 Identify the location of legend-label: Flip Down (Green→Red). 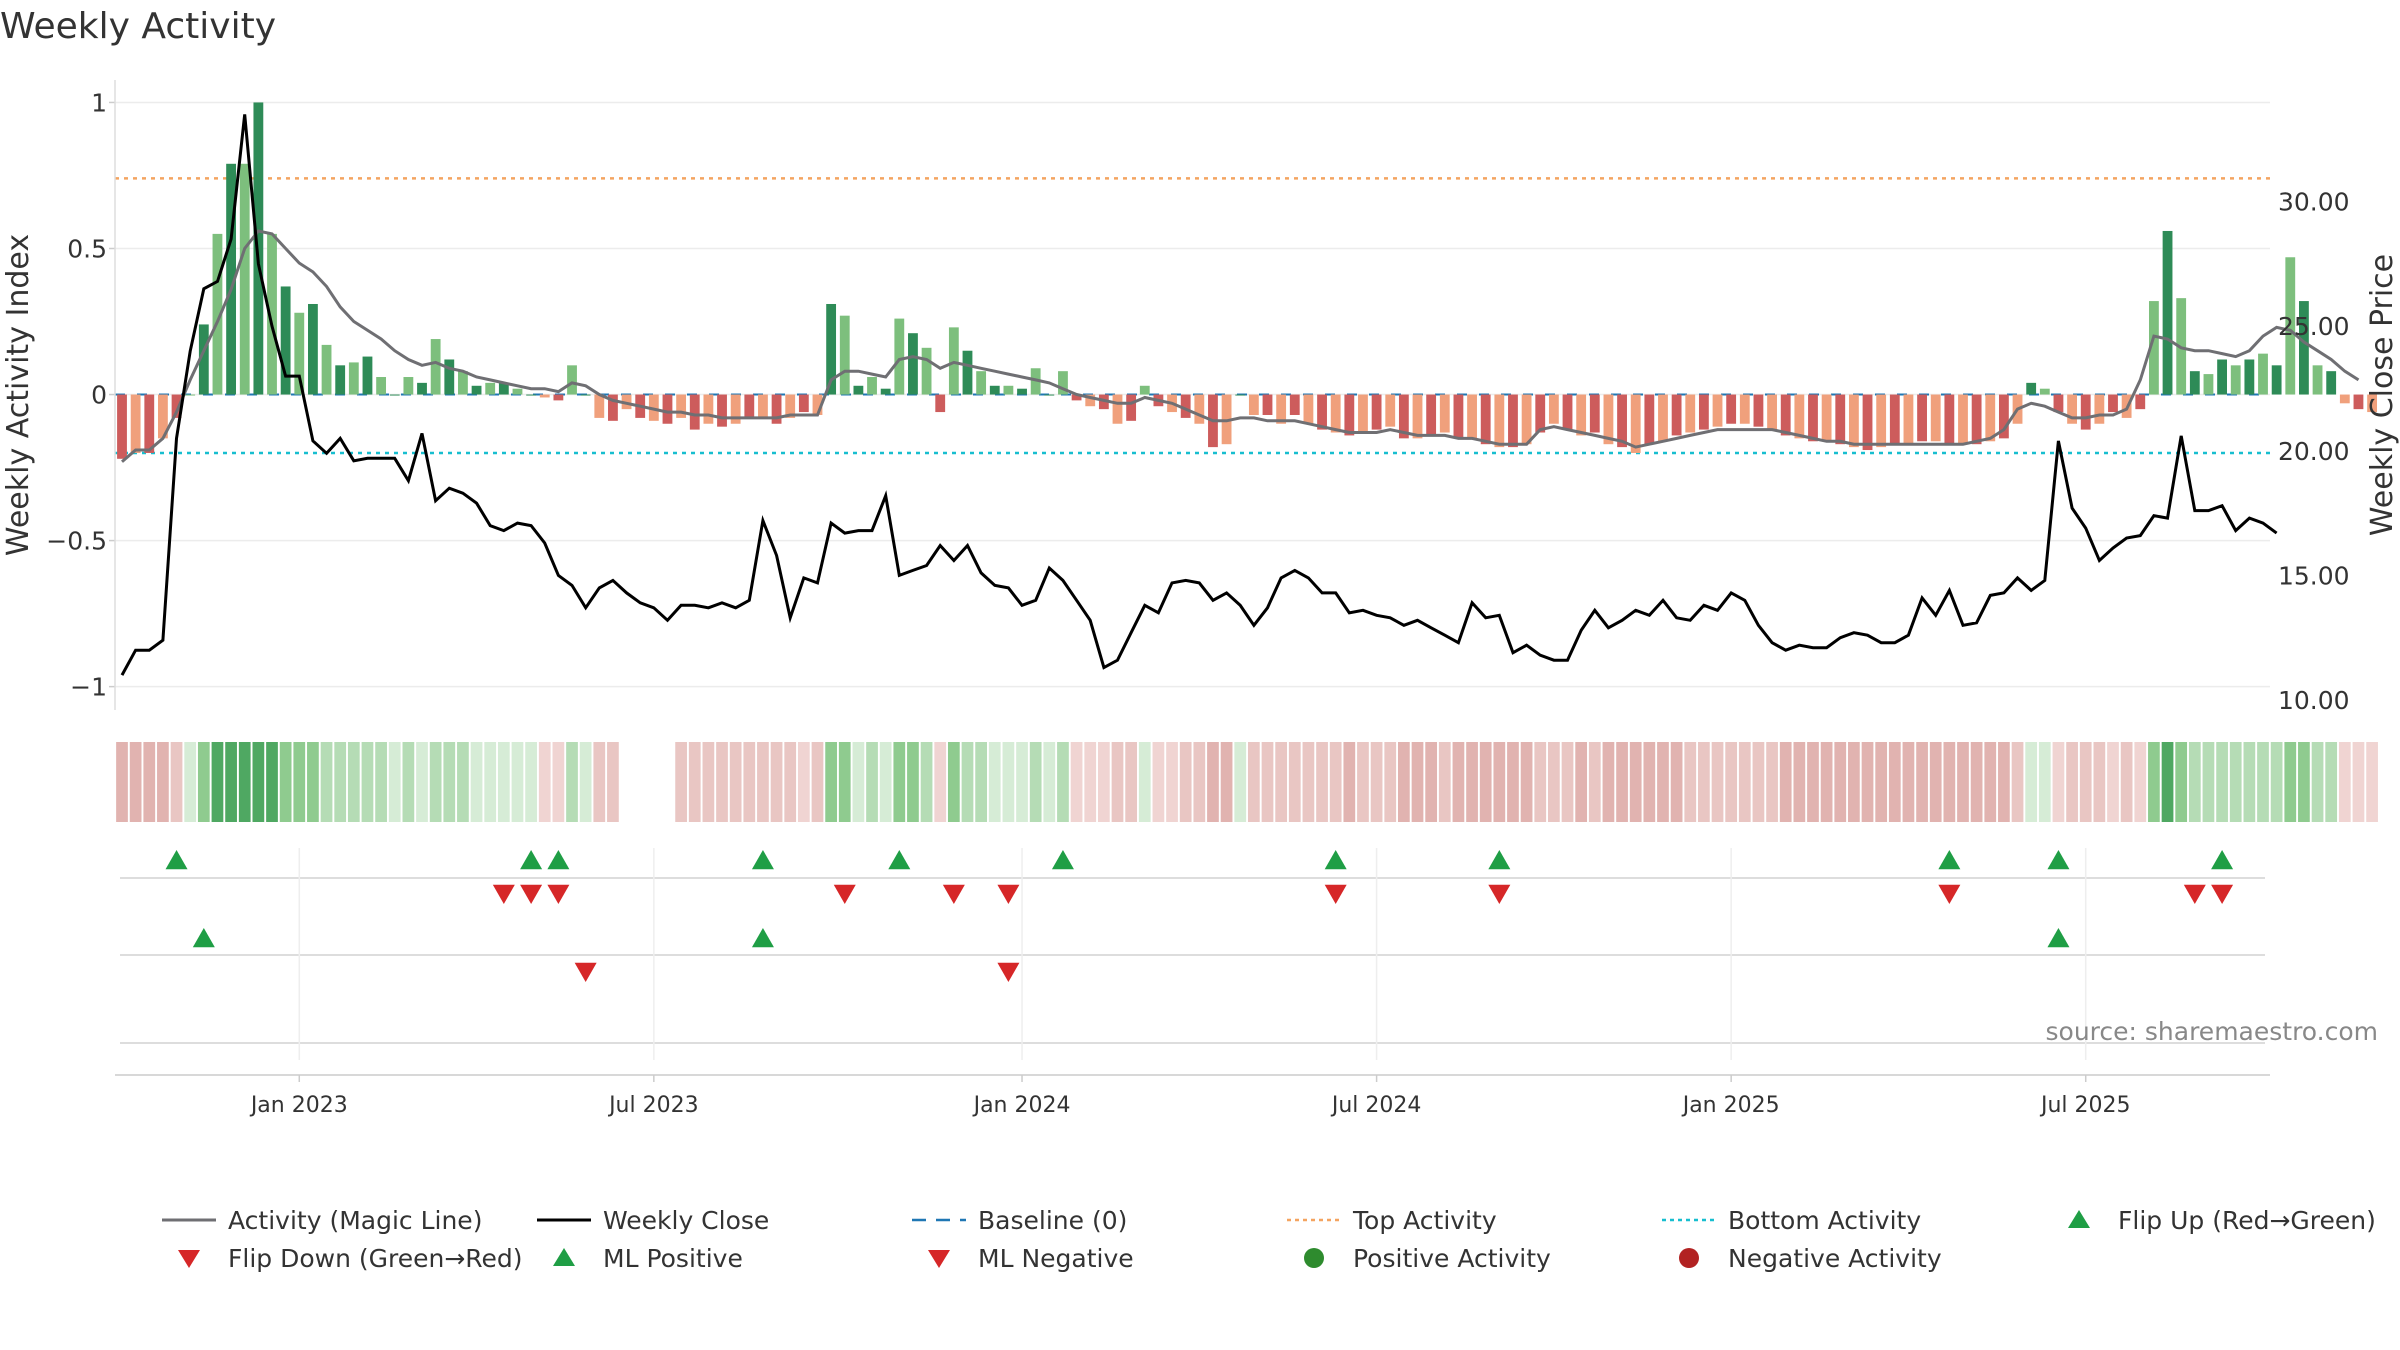
(375, 1258).